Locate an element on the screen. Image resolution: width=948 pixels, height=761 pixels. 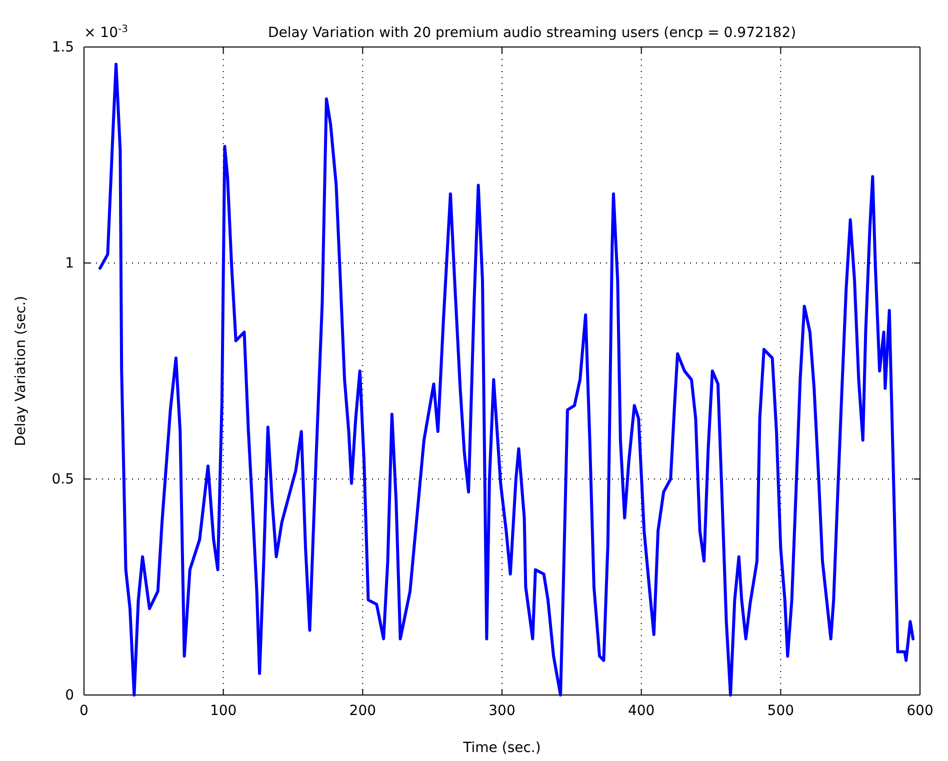
text: × 10$^{-3}$ is located at coordinates (106, 32).